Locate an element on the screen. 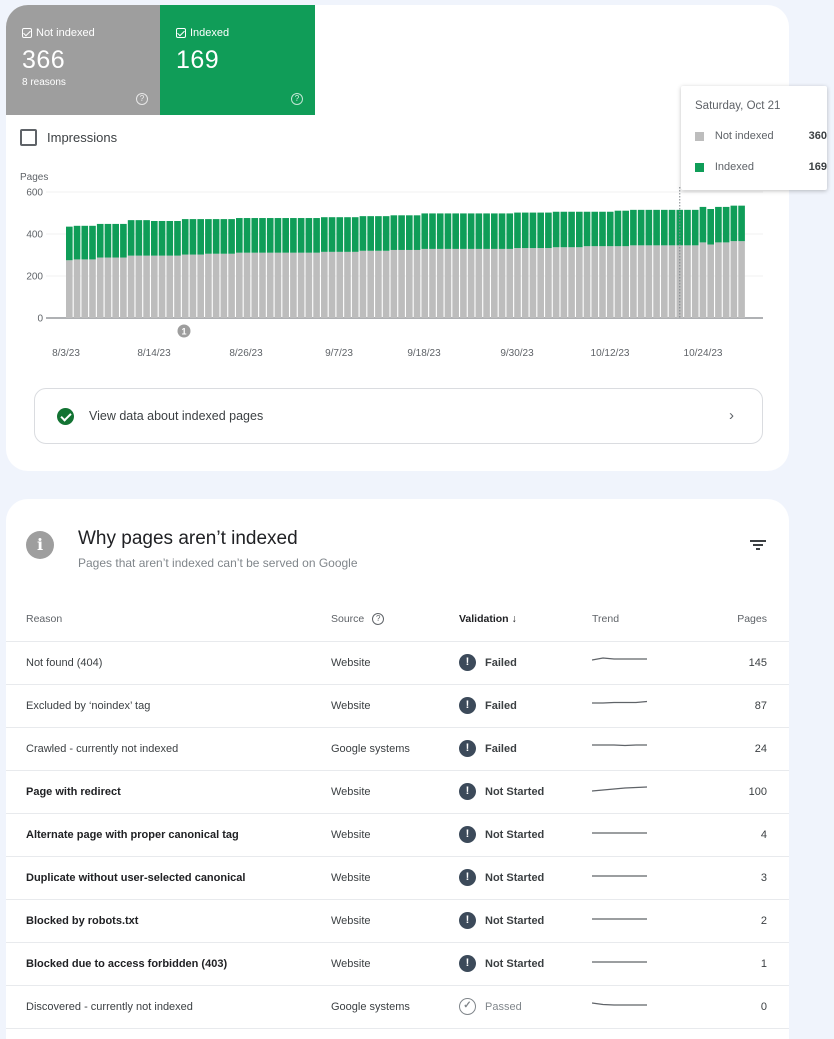 The width and height of the screenshot is (834, 1039). column-header-validation: Validation ↓ is located at coordinates (525, 619).